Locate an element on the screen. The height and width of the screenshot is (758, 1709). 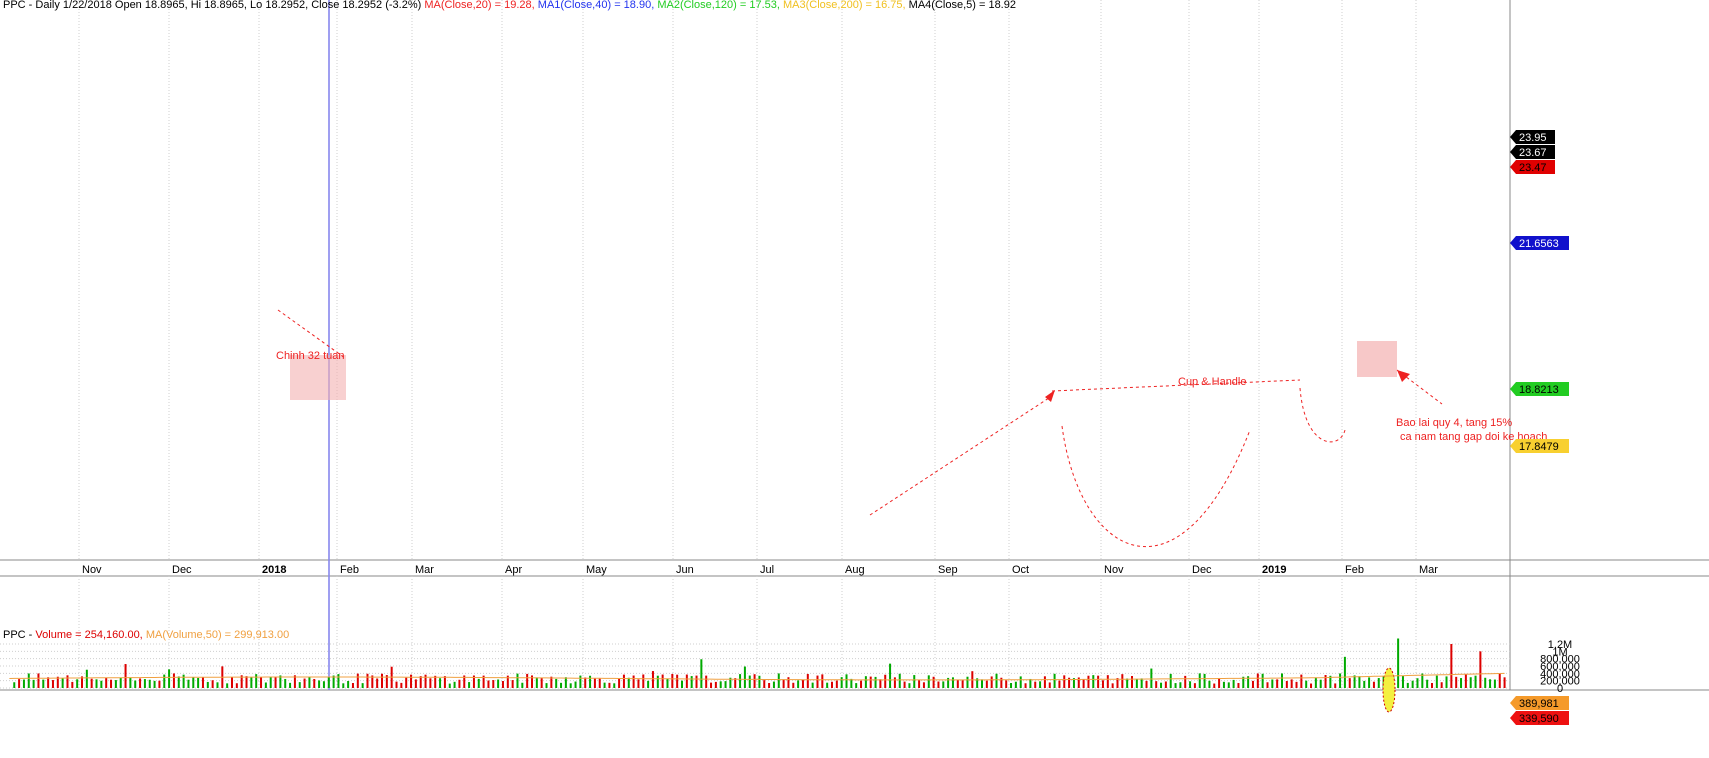
cup-curve is located at coordinates (1156, 486).